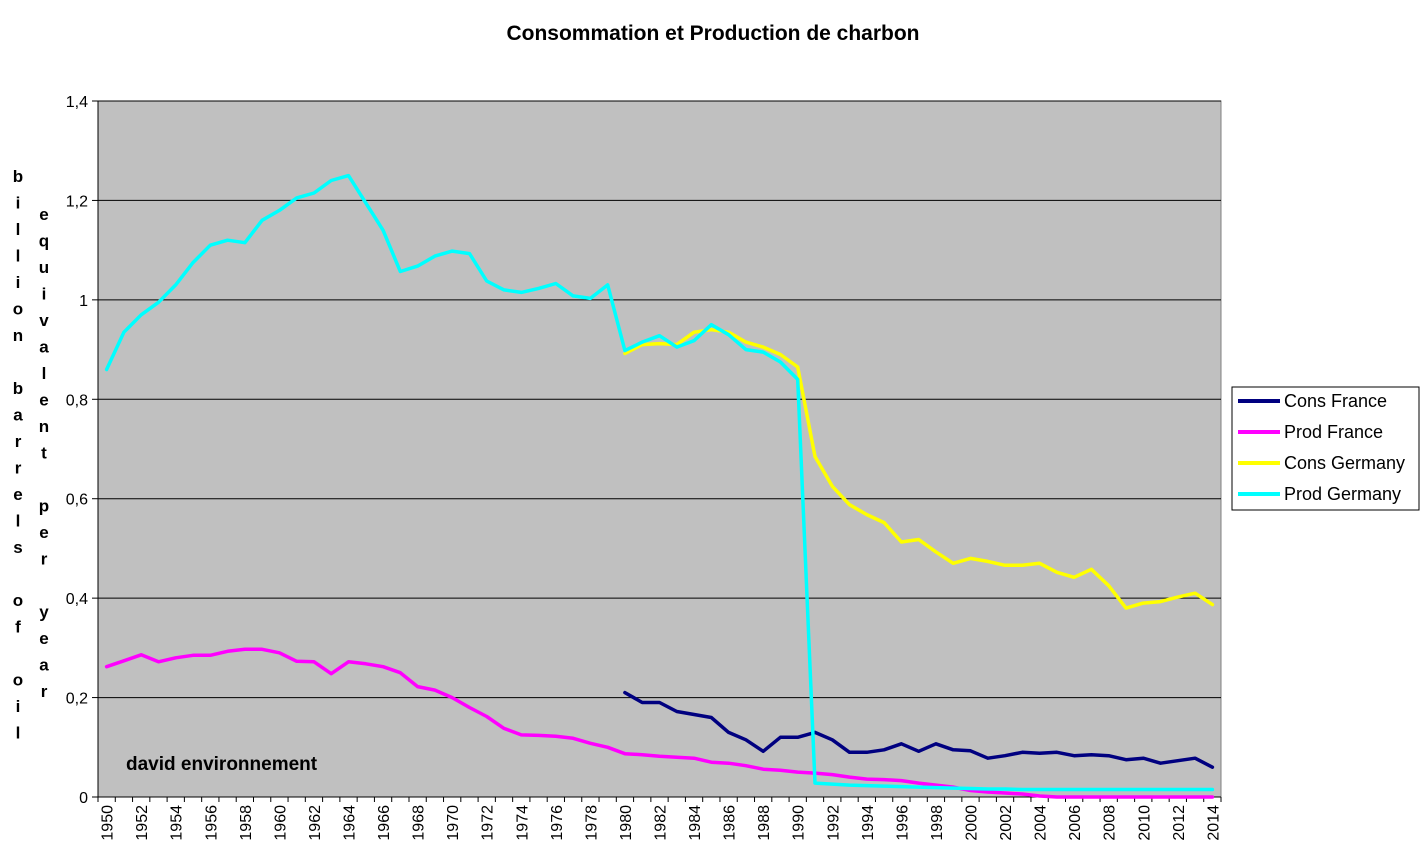 The width and height of the screenshot is (1427, 867). I want to click on x-tick-label: 1986, so click(730, 823).